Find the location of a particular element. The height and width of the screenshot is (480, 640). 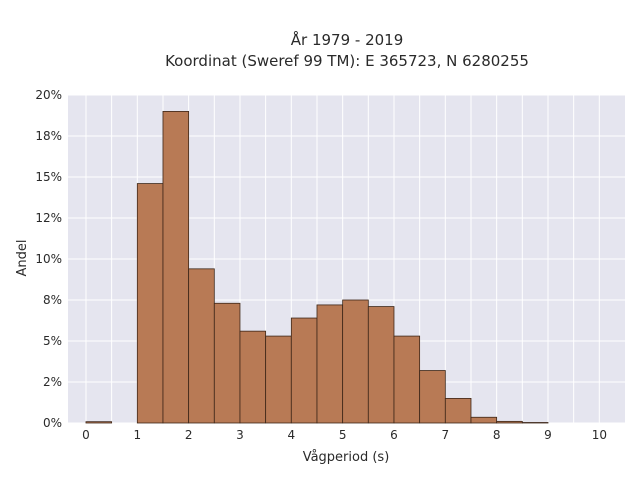

x-tick-label: 6 is located at coordinates (394, 435).